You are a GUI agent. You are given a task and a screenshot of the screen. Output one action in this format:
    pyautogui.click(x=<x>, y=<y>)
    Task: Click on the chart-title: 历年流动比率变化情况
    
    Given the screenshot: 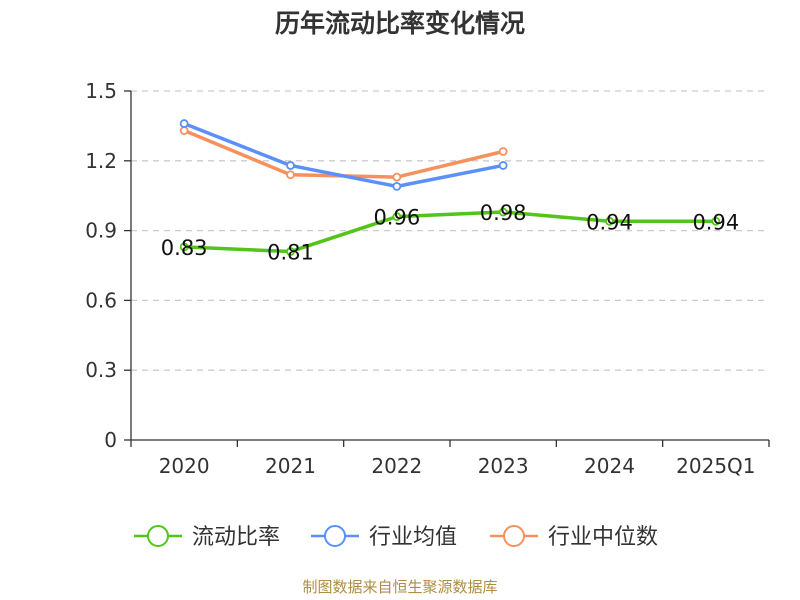 What is the action you would take?
    pyautogui.click(x=399, y=23)
    